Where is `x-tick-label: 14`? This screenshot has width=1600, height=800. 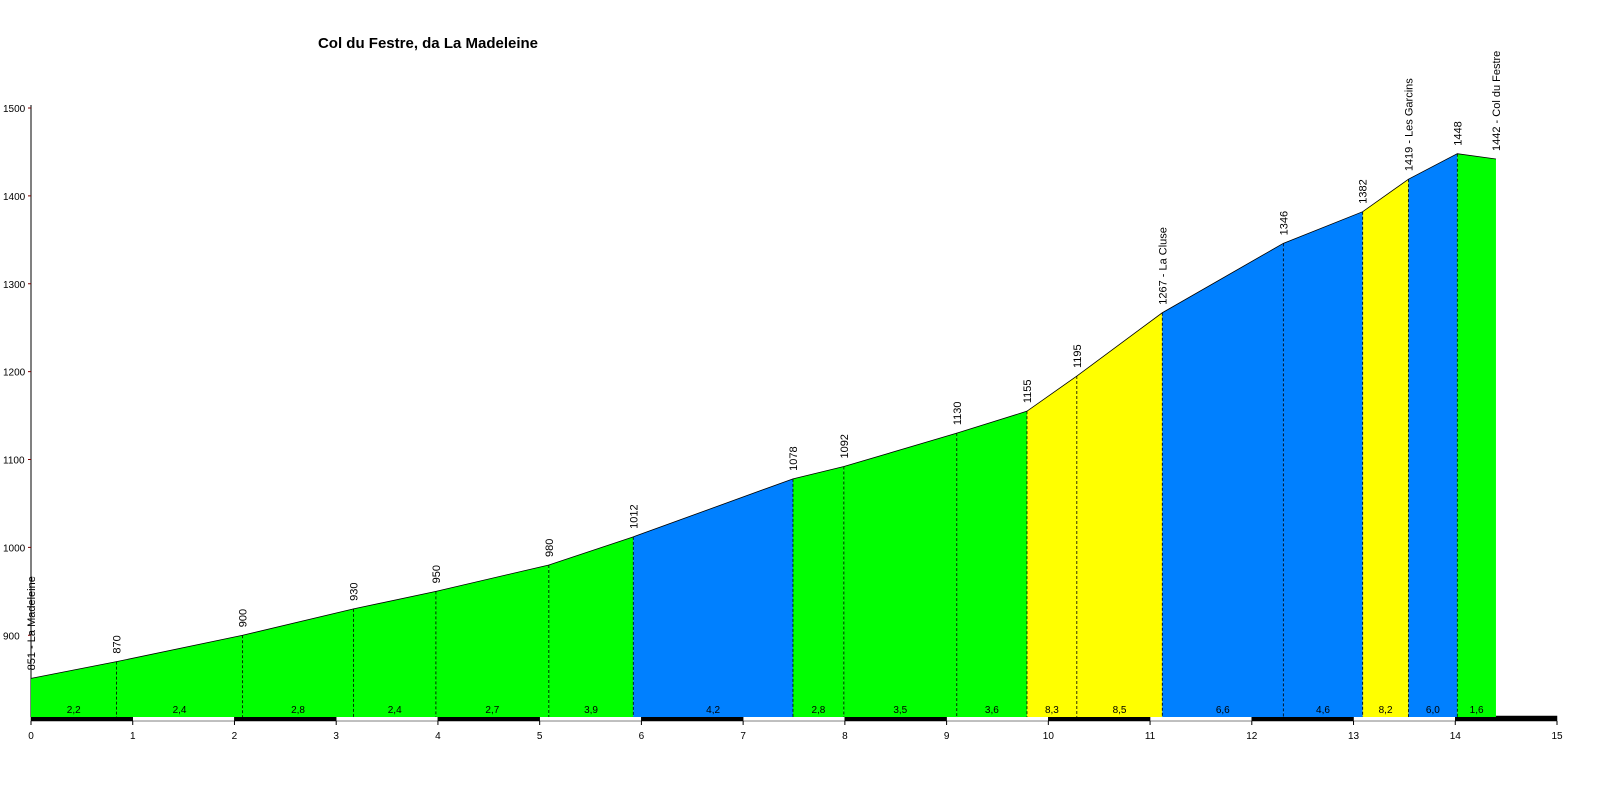
x-tick-label: 14 is located at coordinates (1456, 736).